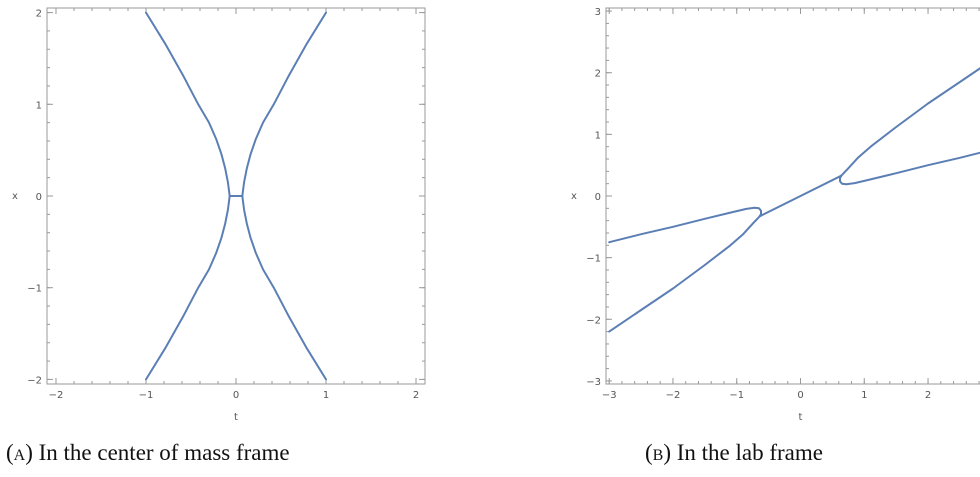  What do you see at coordinates (609, 395) in the screenshot?
I see `x-tick-label: −3` at bounding box center [609, 395].